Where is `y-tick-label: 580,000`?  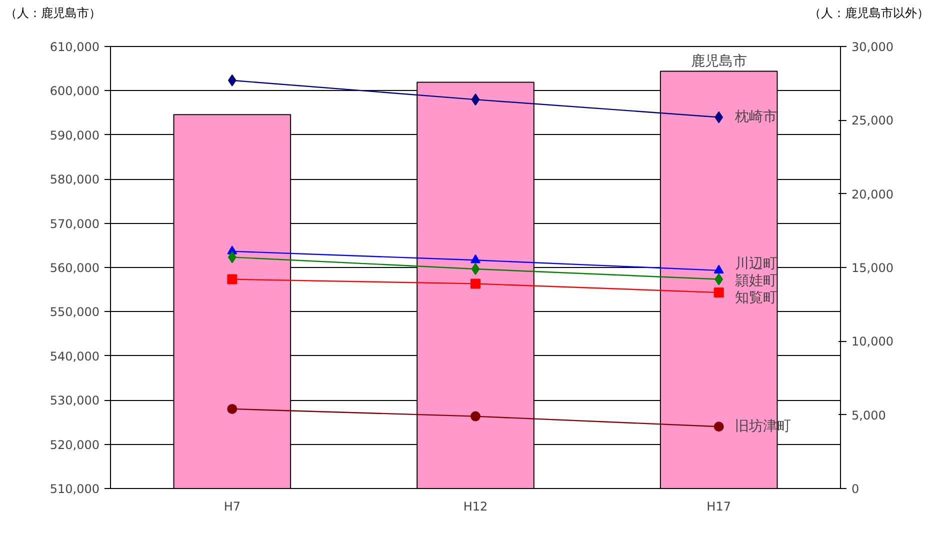
y-tick-label: 580,000 is located at coordinates (75, 179).